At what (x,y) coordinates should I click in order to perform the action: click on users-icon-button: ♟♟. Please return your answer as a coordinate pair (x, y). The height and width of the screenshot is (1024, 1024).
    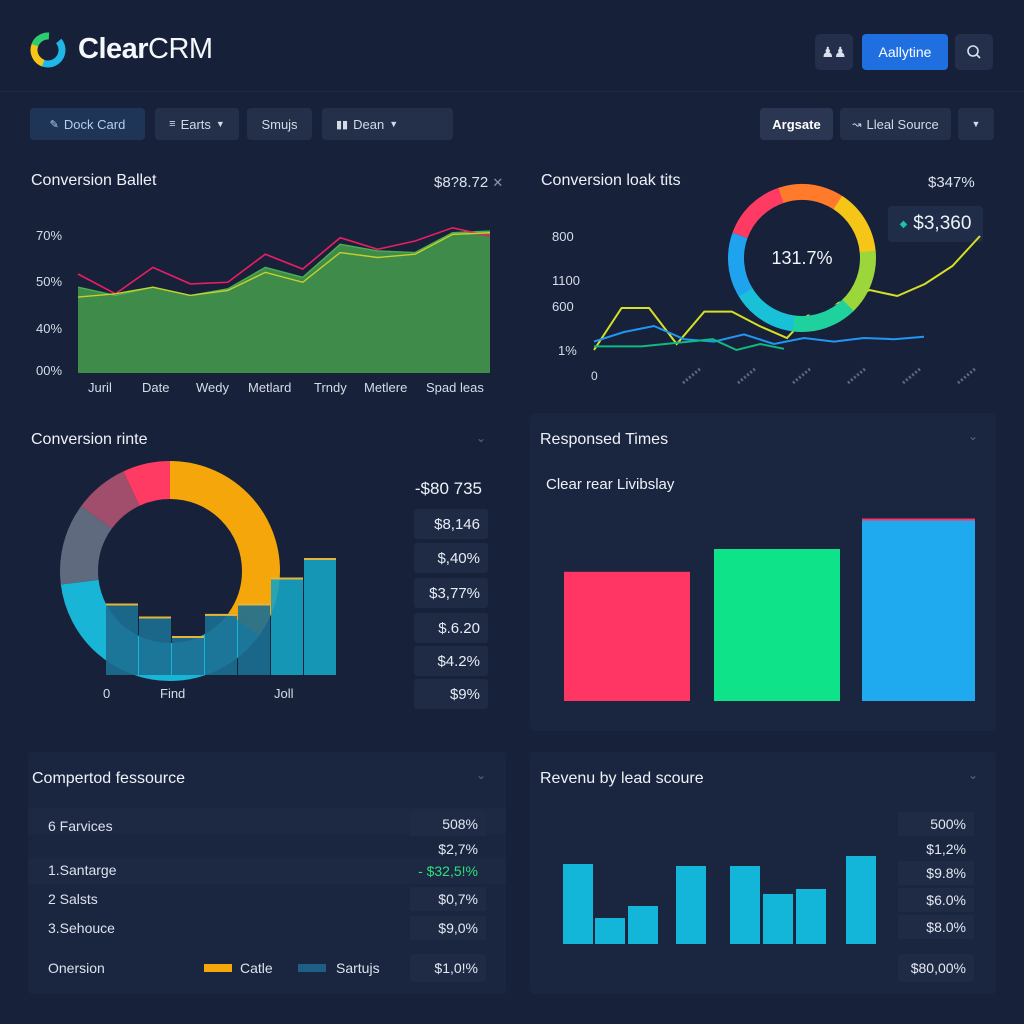
    Looking at the image, I should click on (834, 52).